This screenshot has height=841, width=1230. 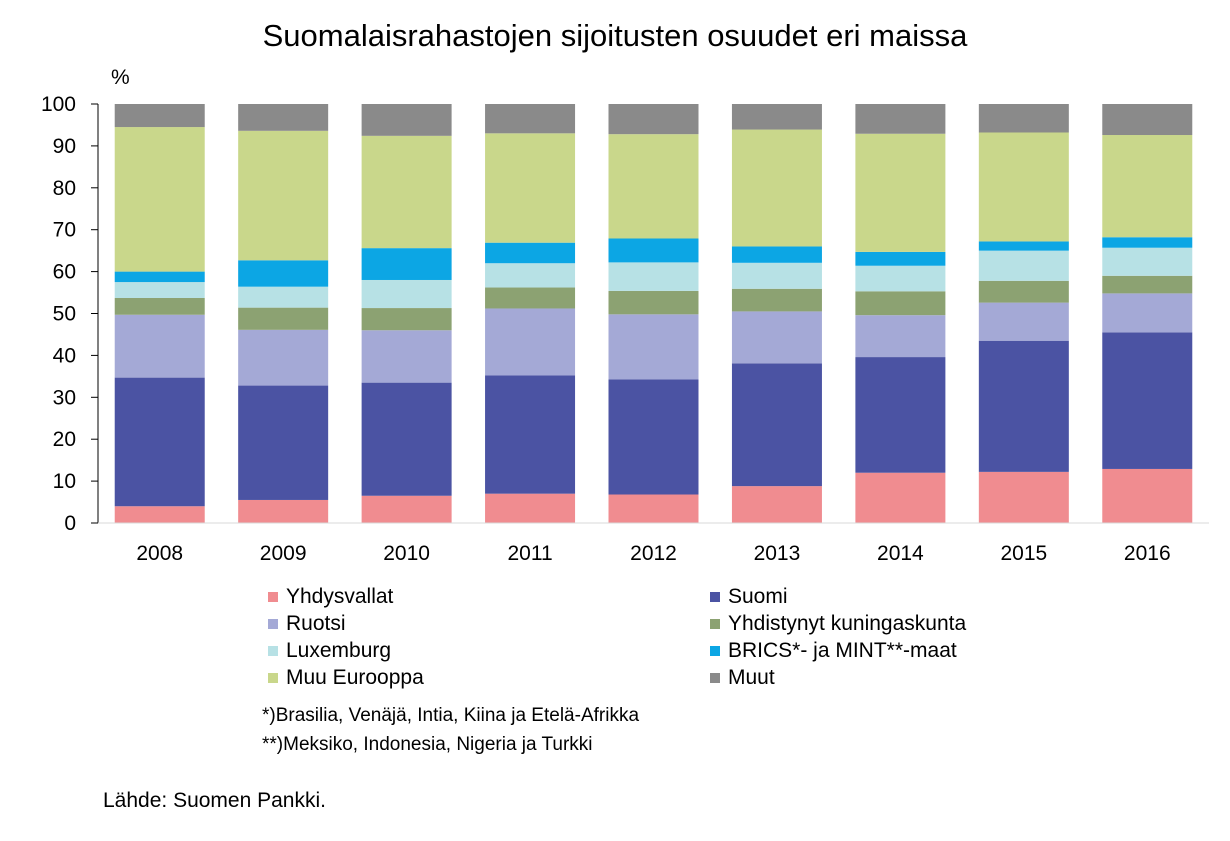 I want to click on x-tick-label: 2009, so click(x=283, y=553).